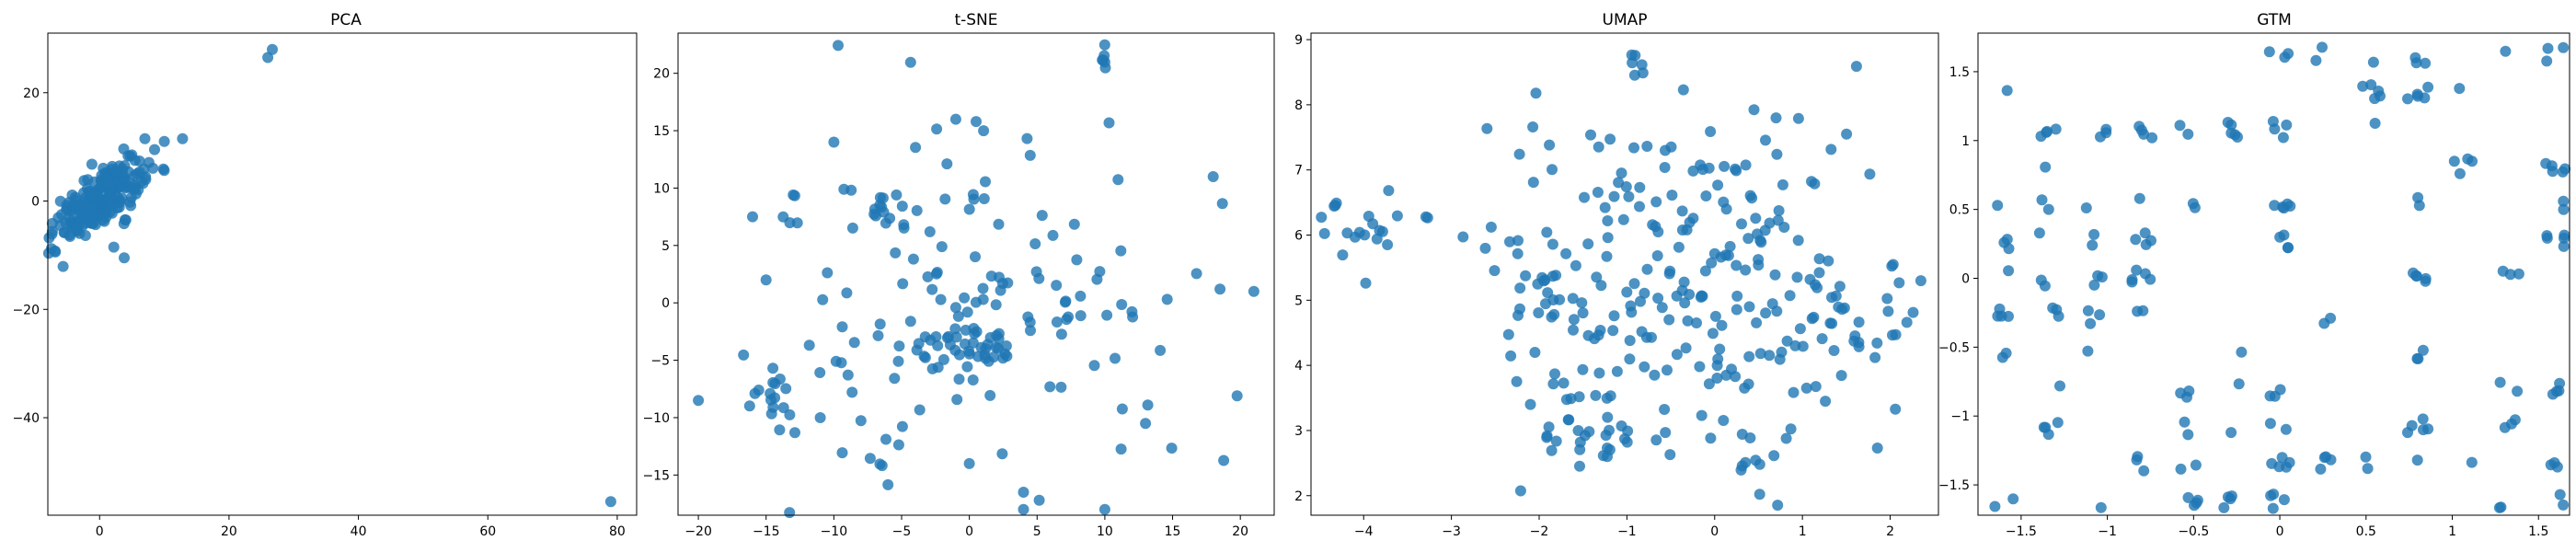 The height and width of the screenshot is (552, 2576). Describe the element at coordinates (1298, 300) in the screenshot. I see `umap-y-tick-label: 5` at that location.